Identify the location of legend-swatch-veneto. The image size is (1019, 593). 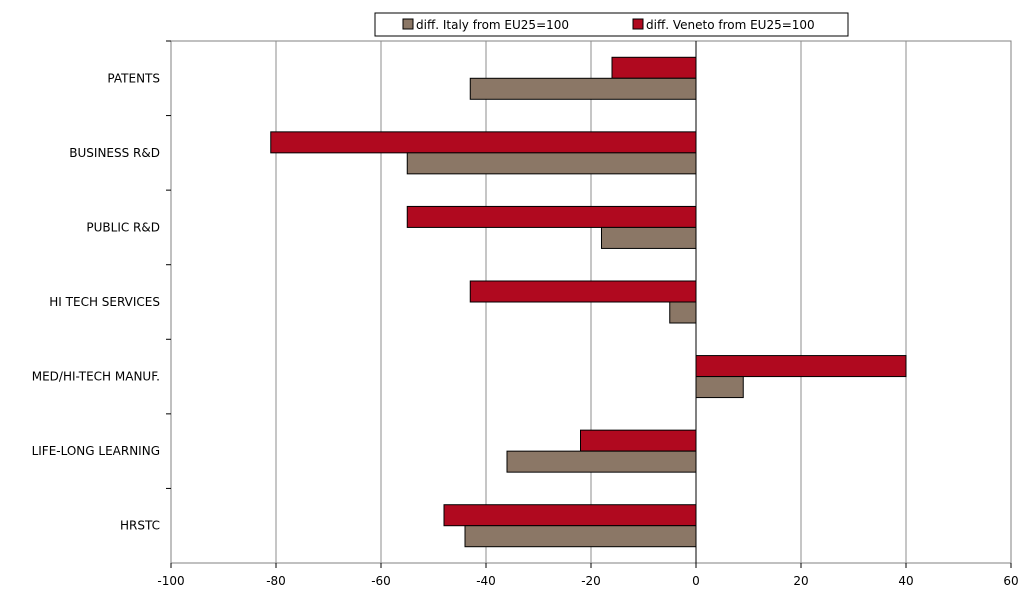
(638, 24).